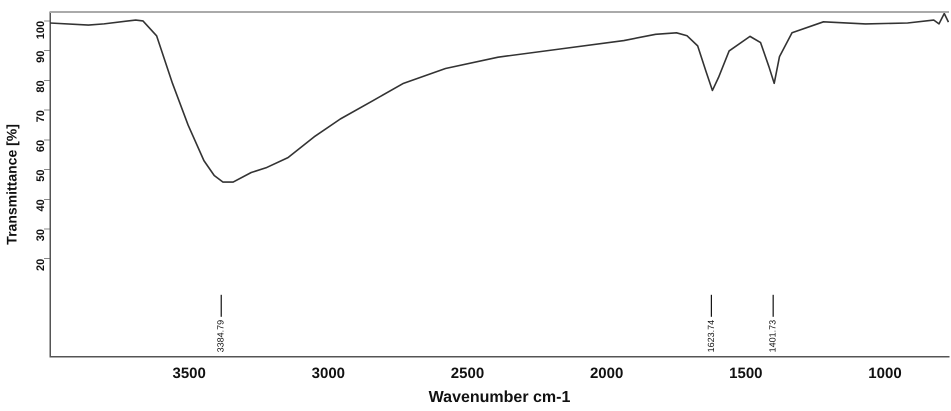 The width and height of the screenshot is (951, 411). I want to click on y-tick-label: 20, so click(41, 264).